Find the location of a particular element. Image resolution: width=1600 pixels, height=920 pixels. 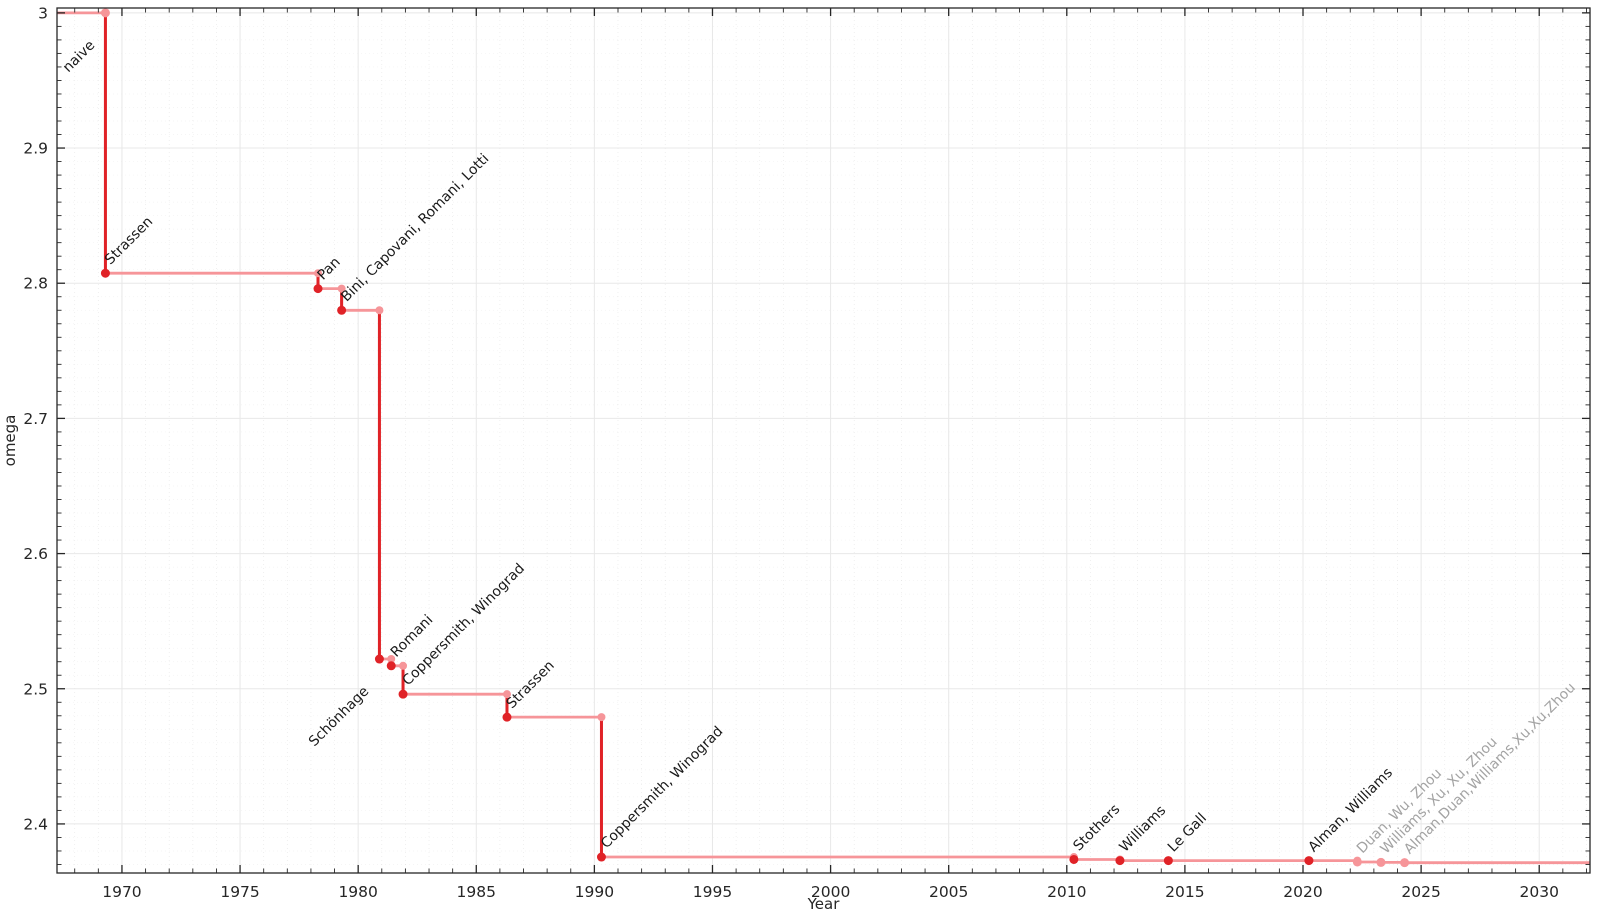

record-point-williams-xu-xu-zhou is located at coordinates (1381, 862).